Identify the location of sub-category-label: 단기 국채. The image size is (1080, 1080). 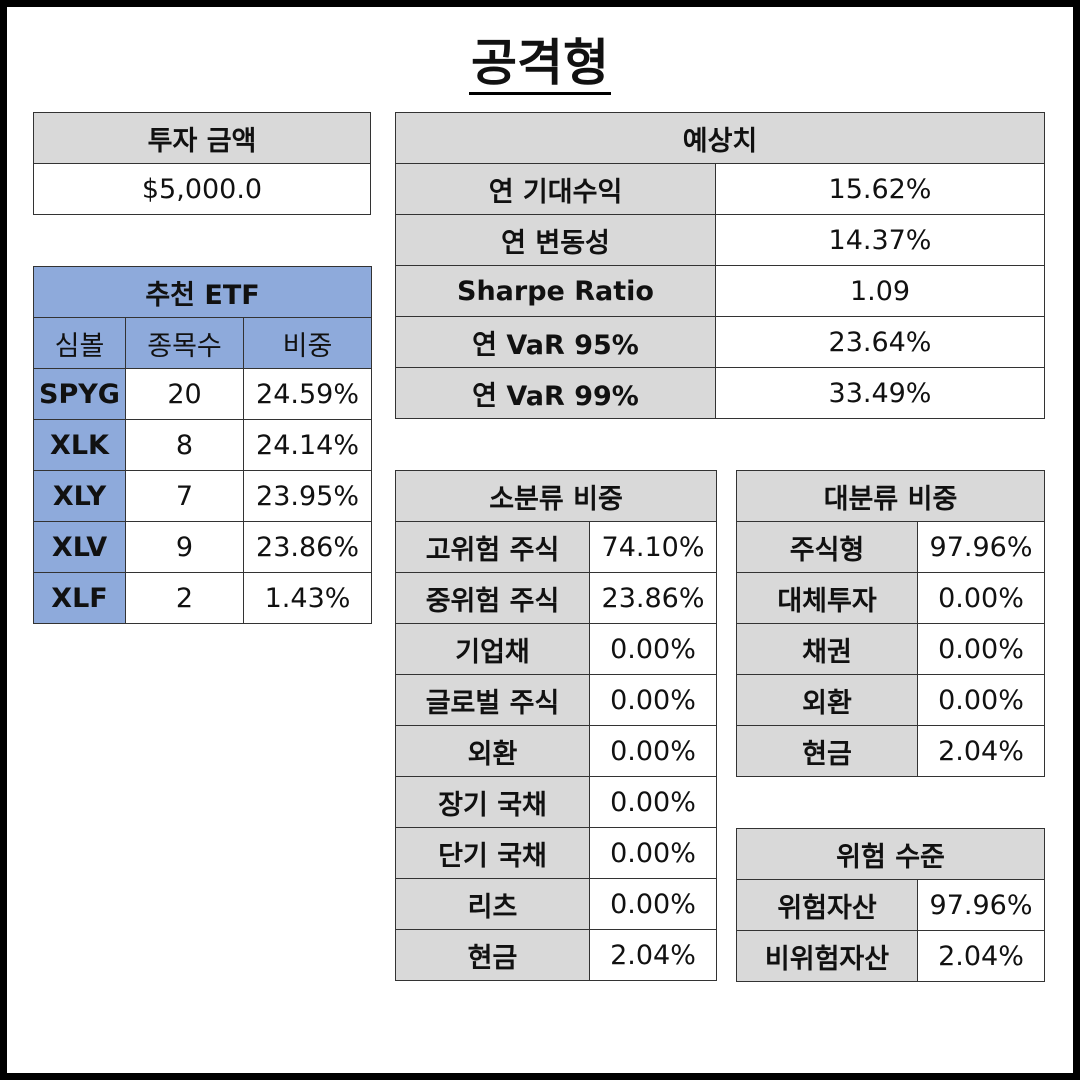
(492, 853).